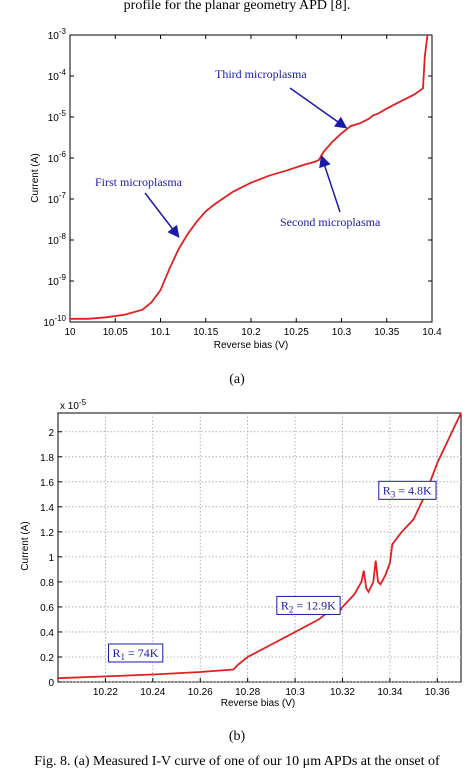 Image resolution: width=474 pixels, height=768 pixels. What do you see at coordinates (47, 658) in the screenshot?
I see `chart-b-y-tick-label: 0.2` at bounding box center [47, 658].